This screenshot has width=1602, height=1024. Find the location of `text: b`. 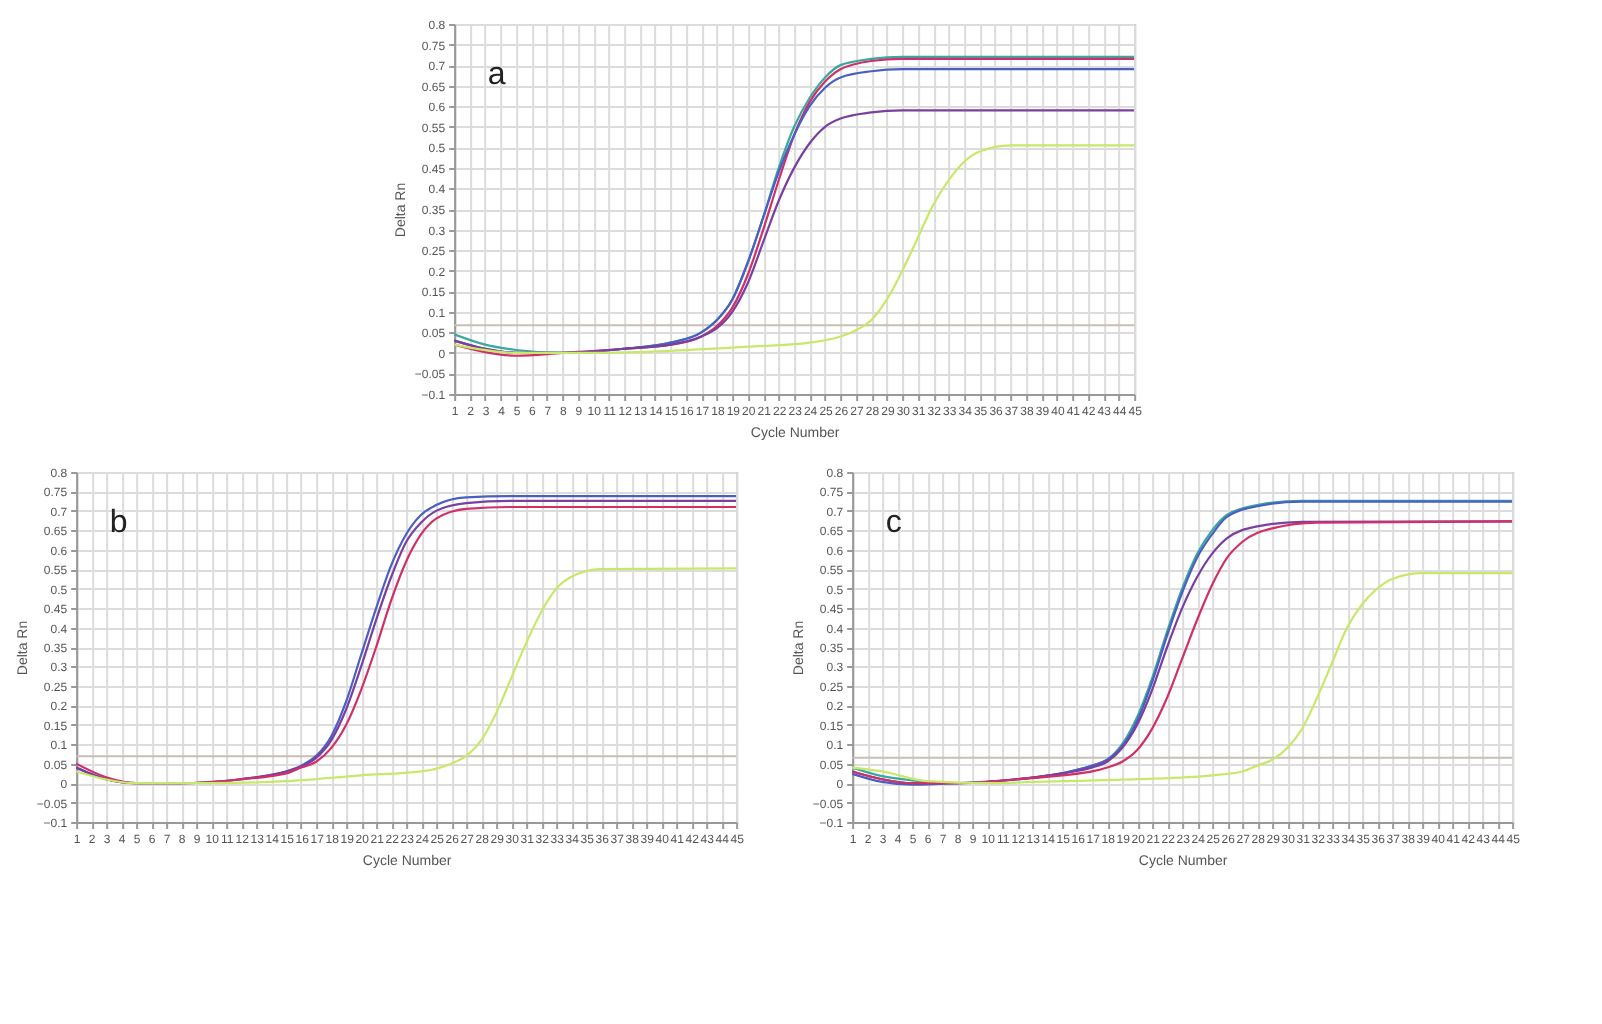

text: b is located at coordinates (118, 523).